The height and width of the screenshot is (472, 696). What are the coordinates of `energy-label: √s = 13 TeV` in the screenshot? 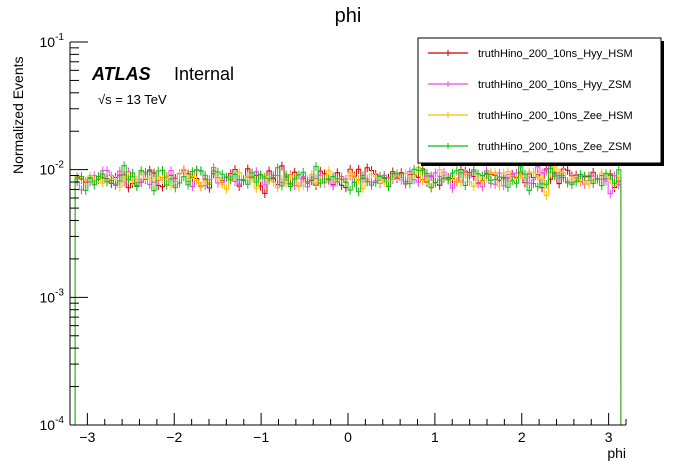 It's located at (132, 99).